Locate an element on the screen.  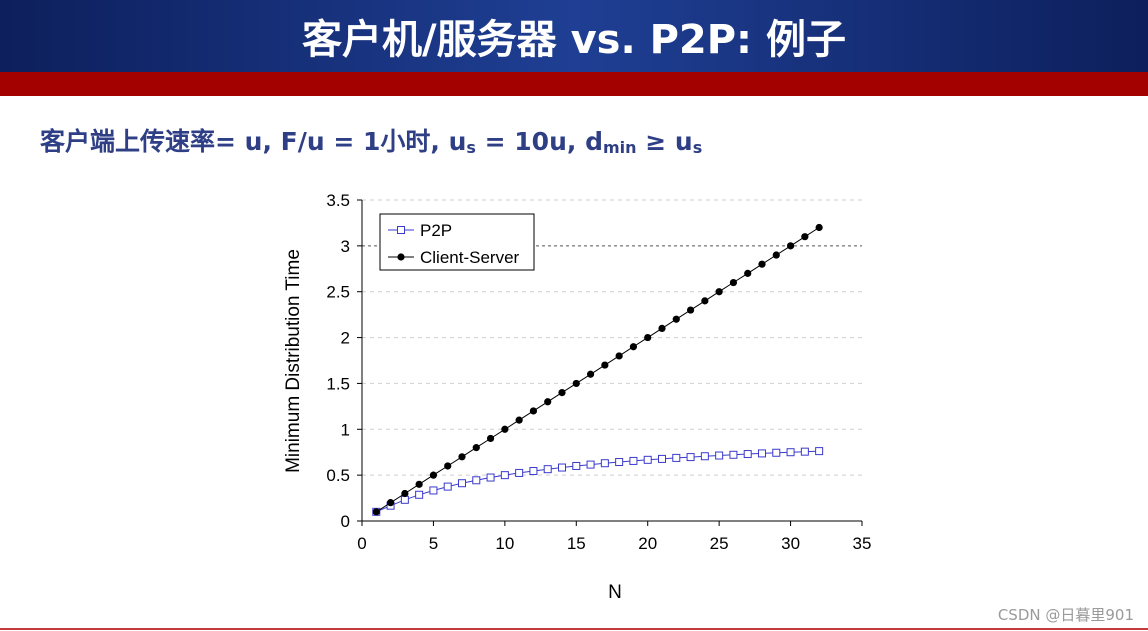
legend: P2P Client-Server is located at coordinates (457, 242).